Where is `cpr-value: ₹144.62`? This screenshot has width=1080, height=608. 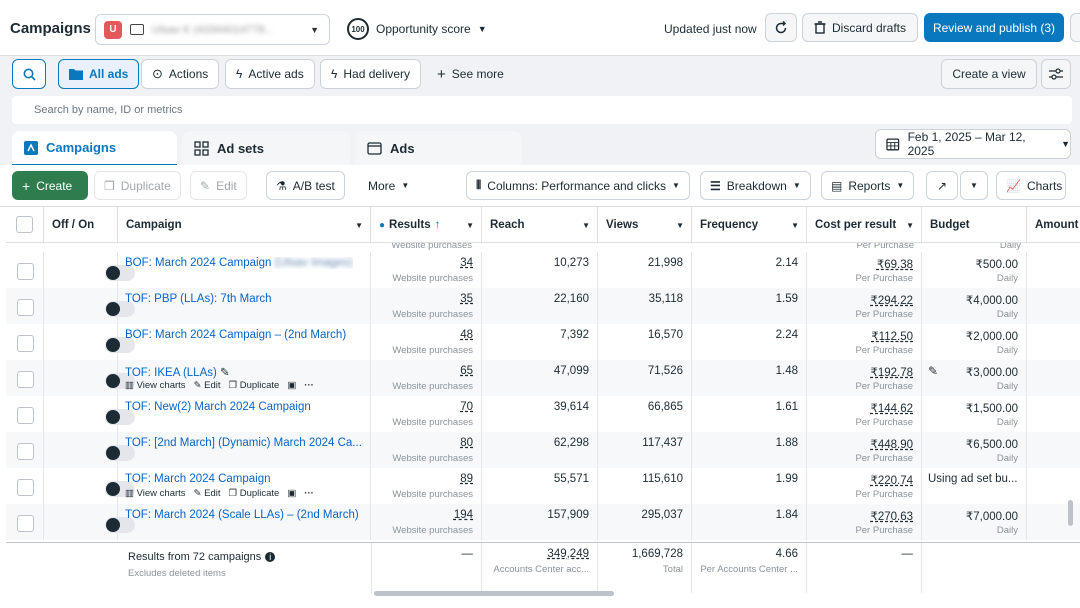
cpr-value: ₹144.62 is located at coordinates (892, 409).